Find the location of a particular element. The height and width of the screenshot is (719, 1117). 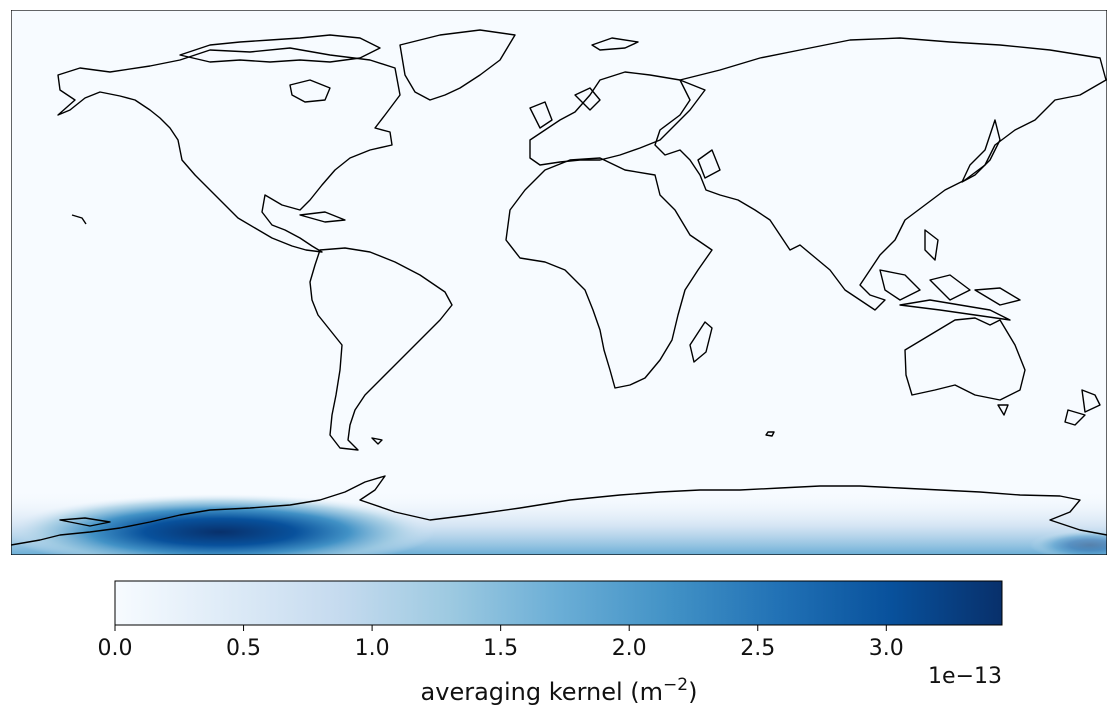

colorbar-ticks: 0.0 0.5 1.0 1.5 2.0 2.5 3.0 is located at coordinates (501, 643).